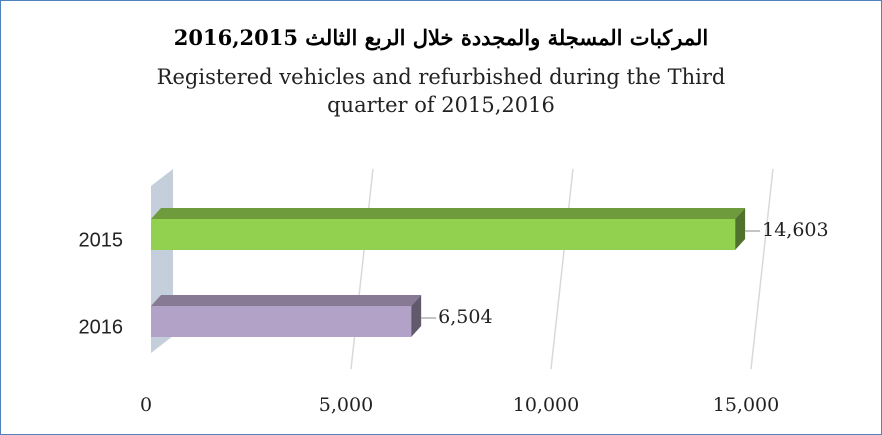 Image resolution: width=882 pixels, height=435 pixels. I want to click on data-label: 14,603, so click(795, 230).